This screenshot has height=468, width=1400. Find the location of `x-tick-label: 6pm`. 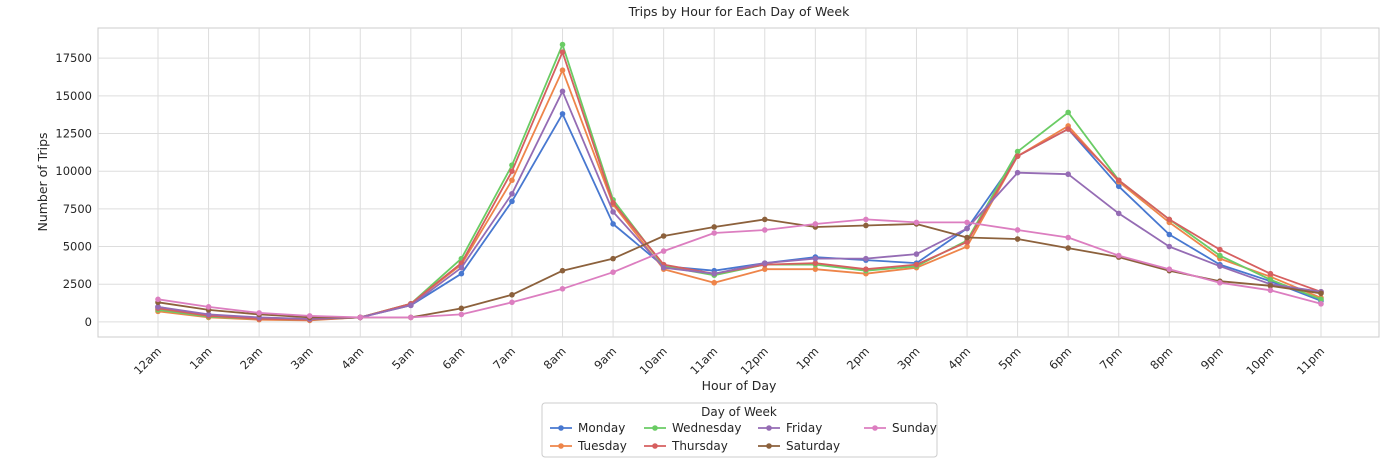

x-tick-label: 6pm is located at coordinates (1060, 358).